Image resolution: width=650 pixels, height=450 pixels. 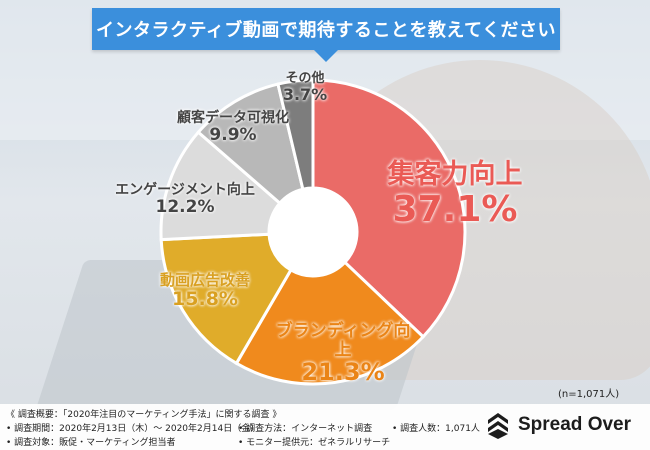 I want to click on survey-period: • 調査期間：2020年2月13日（木）～ 2020年2月14日（金）, so click(x=133, y=429).